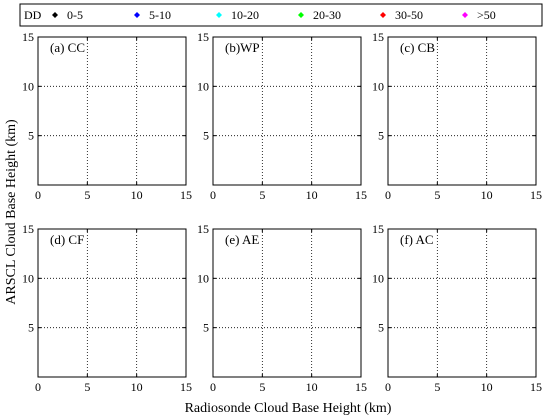 The width and height of the screenshot is (550, 418). I want to click on legend-entry-2: 10-20, so click(237, 15).